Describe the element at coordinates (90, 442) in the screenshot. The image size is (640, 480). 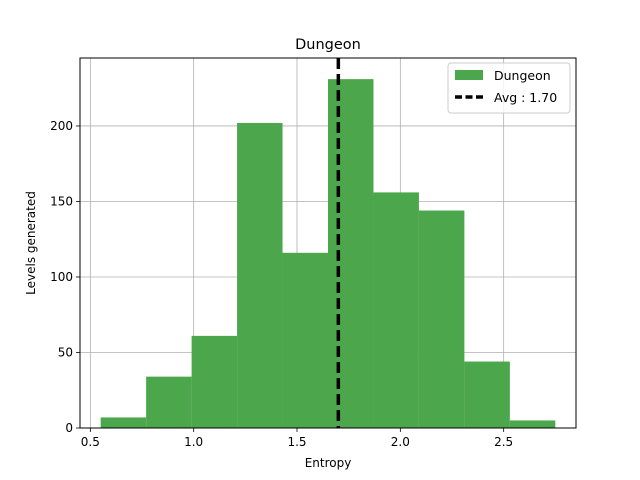
I see `x-tick-label: 0.5` at that location.